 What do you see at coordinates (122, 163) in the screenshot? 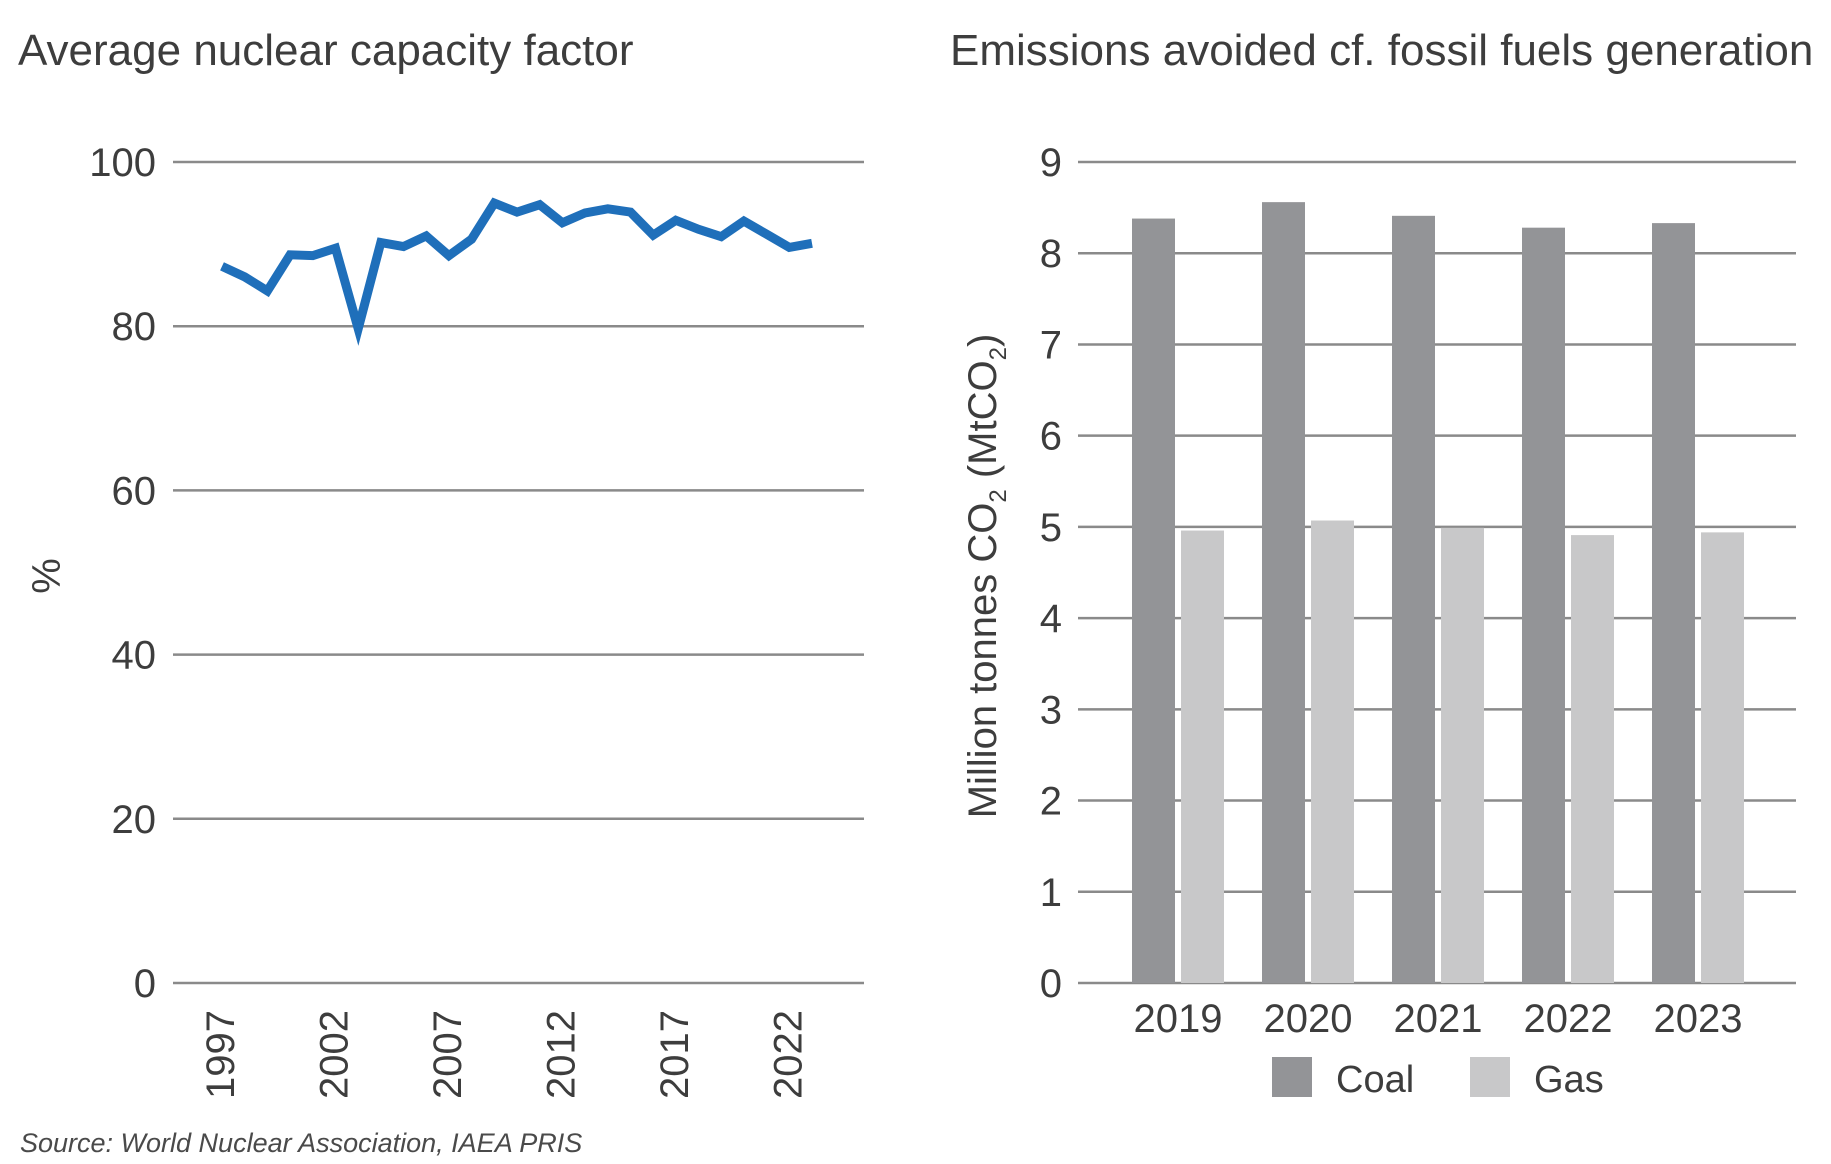
I see `y-tick-100: 100` at bounding box center [122, 163].